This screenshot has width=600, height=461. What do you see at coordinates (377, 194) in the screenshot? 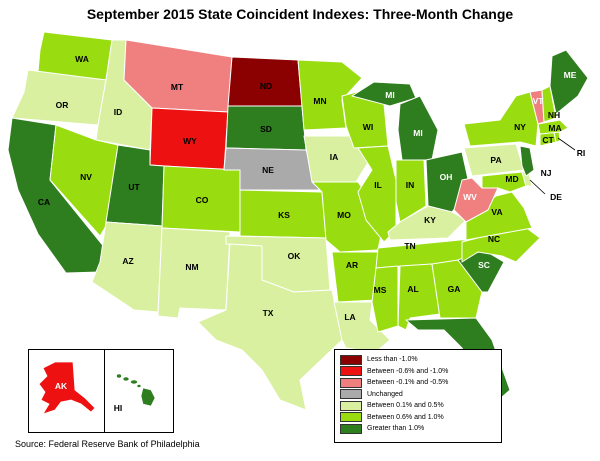
I see `state-IL` at bounding box center [377, 194].